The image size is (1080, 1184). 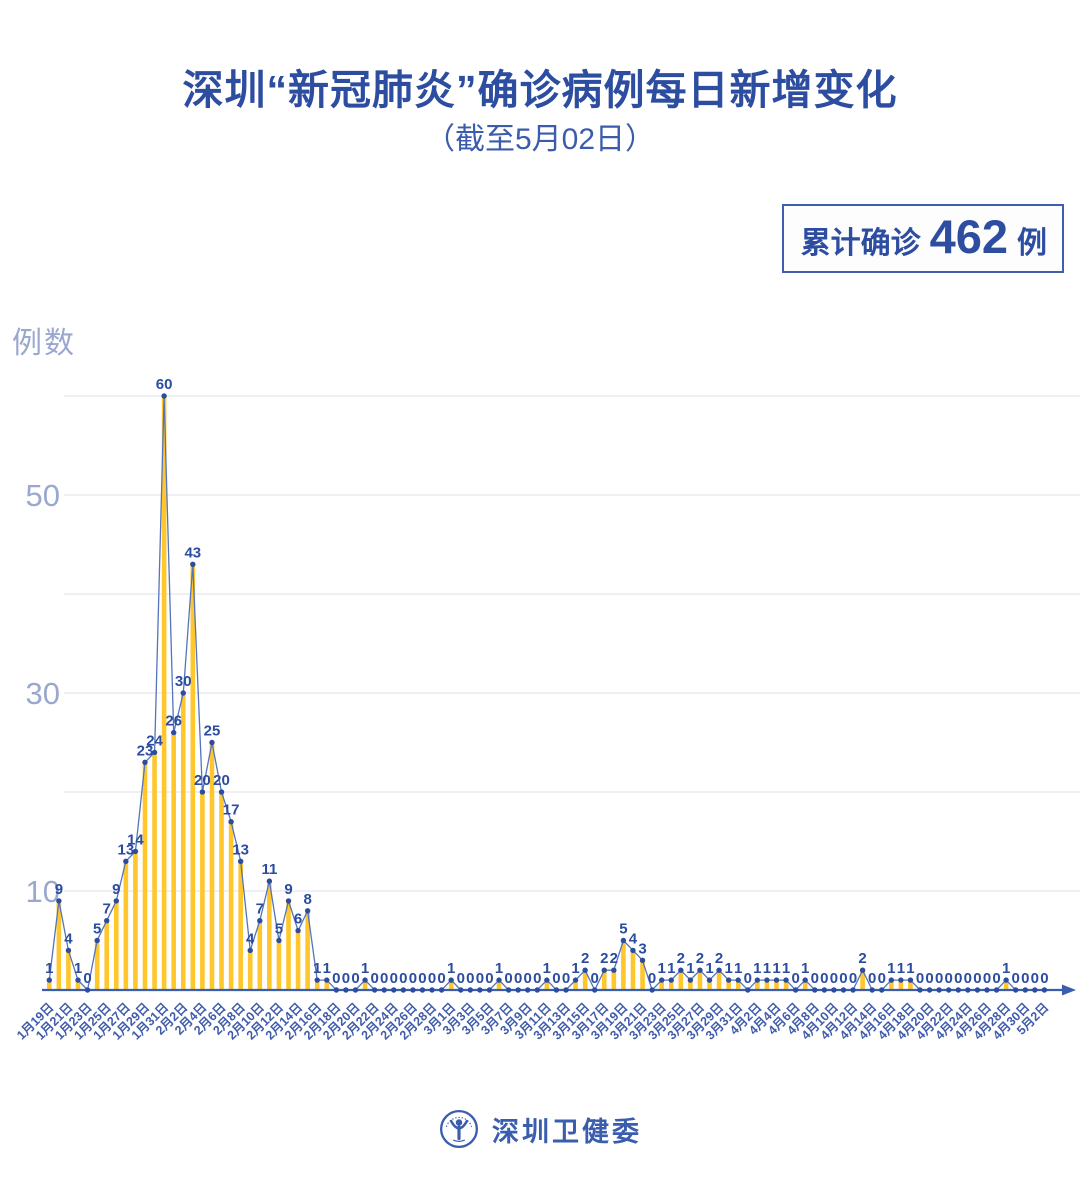 I want to click on svg-text: 60, so click(x=164, y=384).